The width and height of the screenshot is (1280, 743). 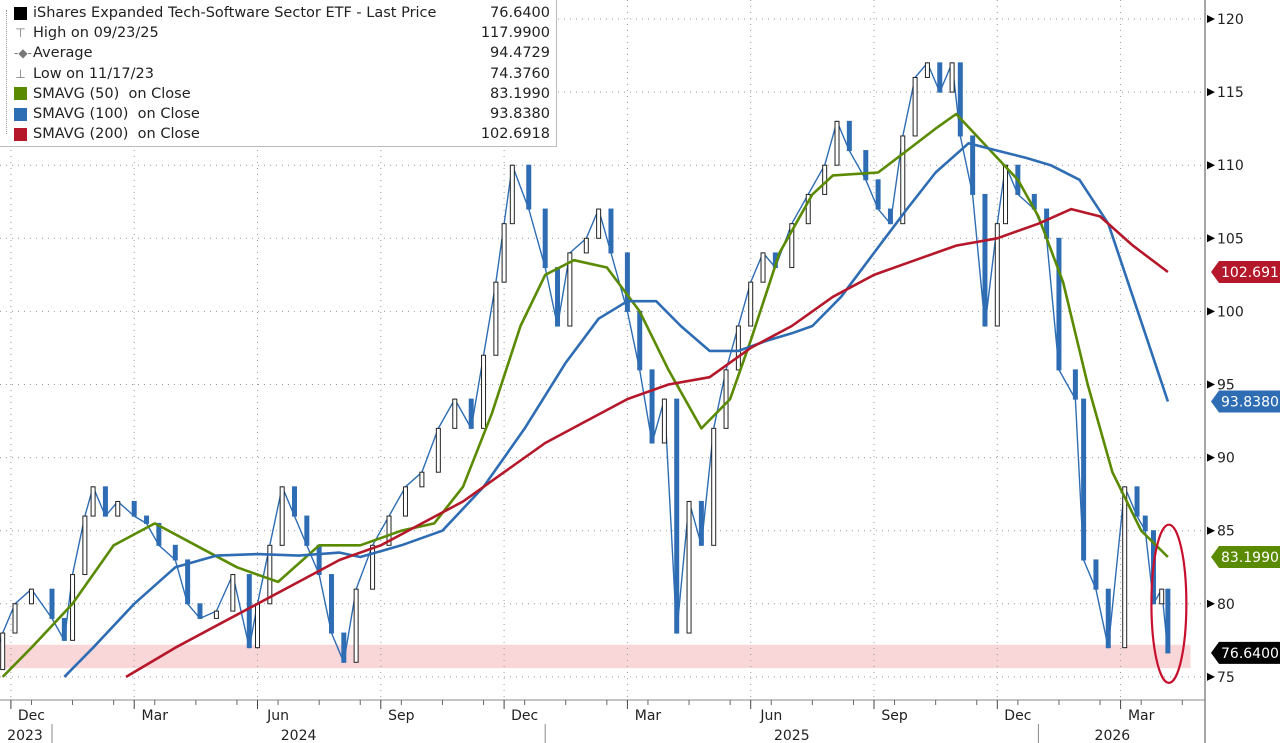 I want to click on y-axis-bg, so click(x=1242, y=371).